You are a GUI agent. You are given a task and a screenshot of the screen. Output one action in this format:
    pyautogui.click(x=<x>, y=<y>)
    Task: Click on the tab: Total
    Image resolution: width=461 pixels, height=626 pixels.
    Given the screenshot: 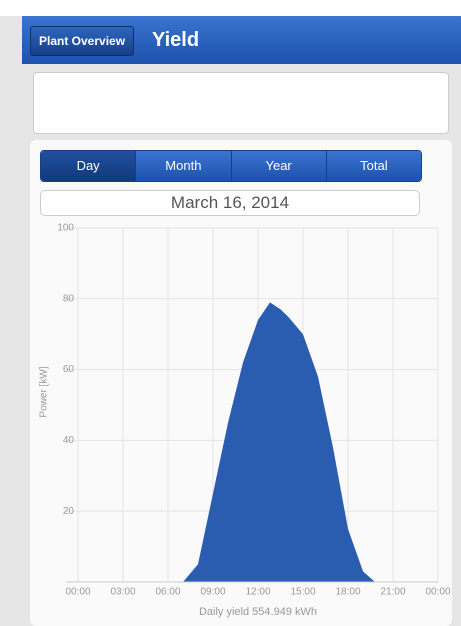 What is the action you would take?
    pyautogui.click(x=373, y=166)
    